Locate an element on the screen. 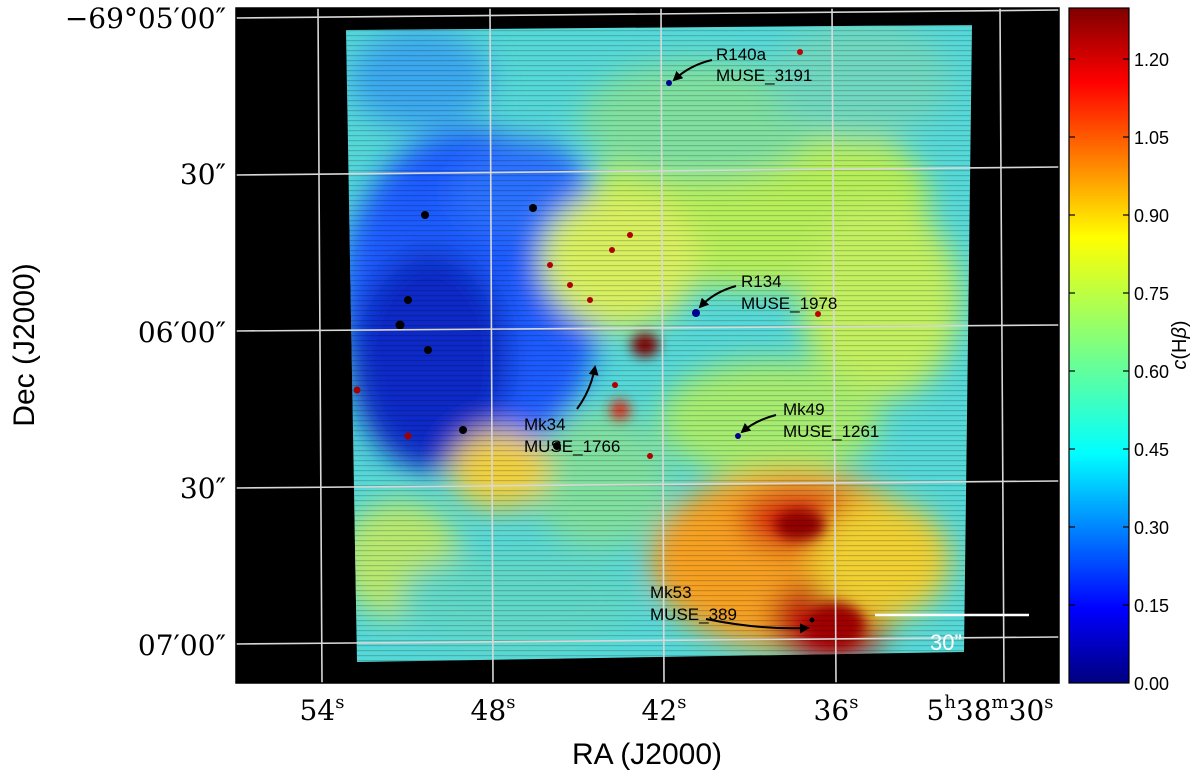 The height and width of the screenshot is (779, 1200). annotation-id: MUSE_1978 is located at coordinates (789, 303).